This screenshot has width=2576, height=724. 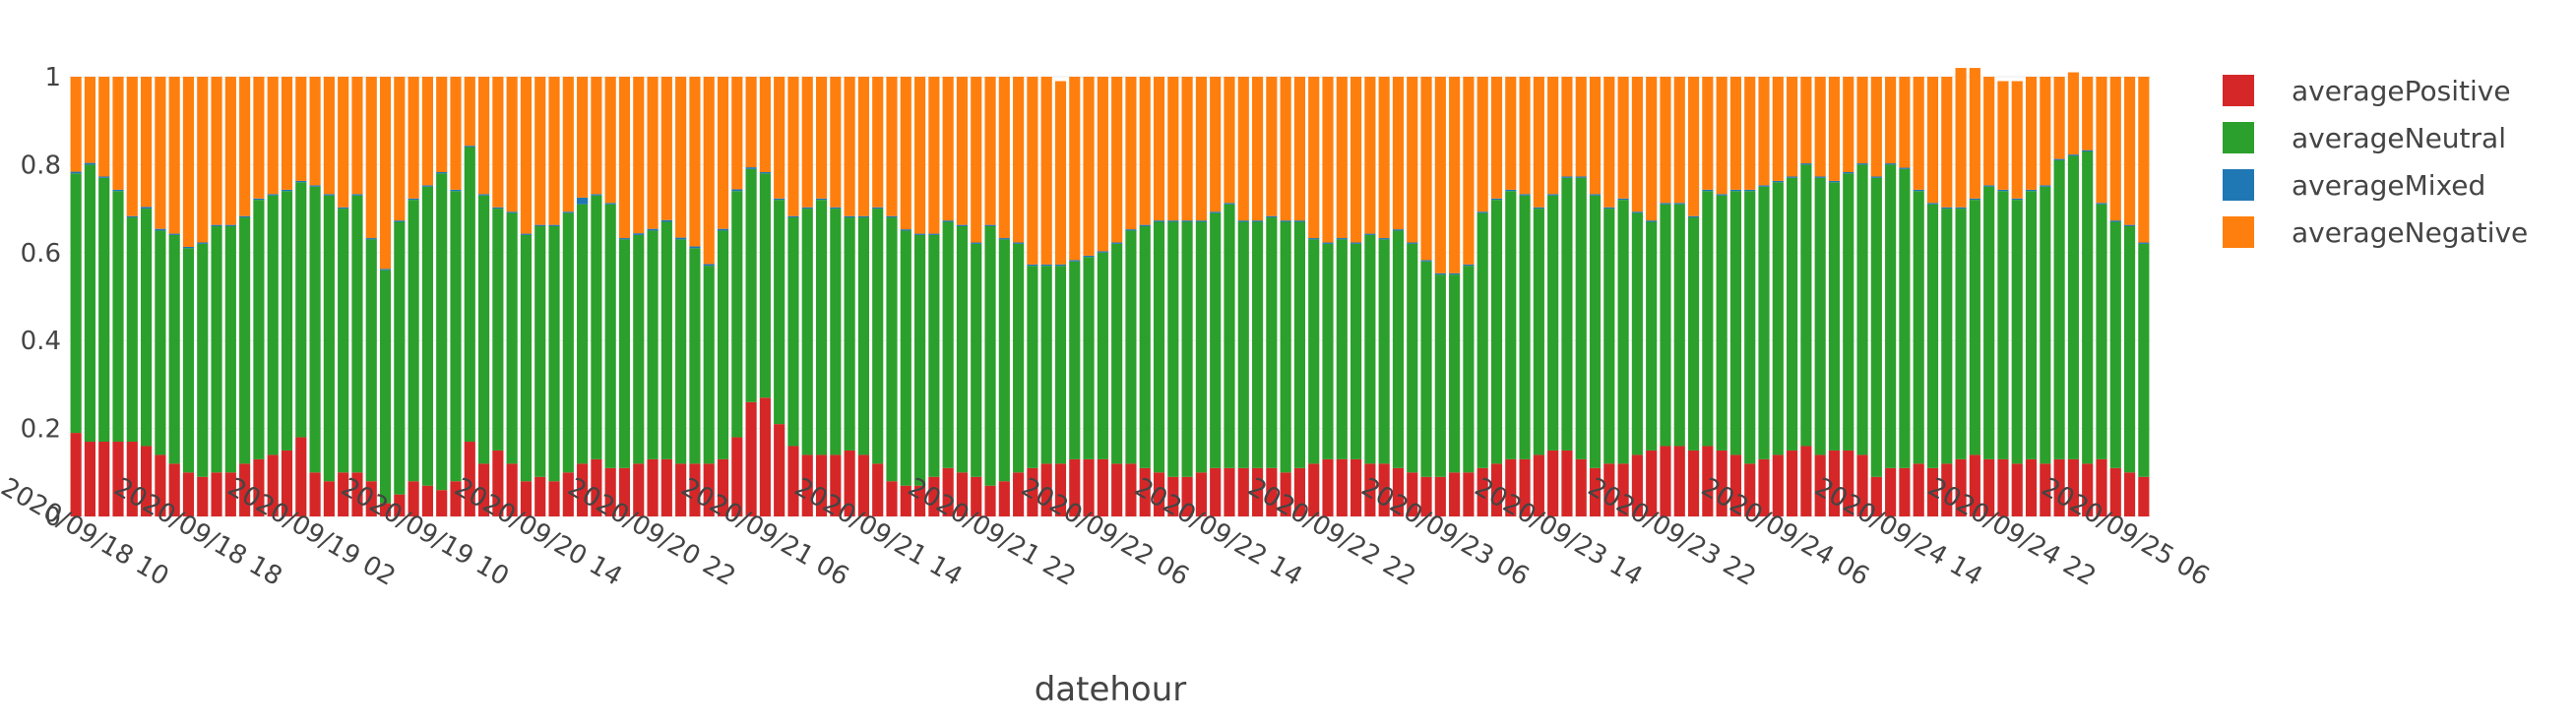 What do you see at coordinates (2410, 233) in the screenshot?
I see `legend-label: averageNegative` at bounding box center [2410, 233].